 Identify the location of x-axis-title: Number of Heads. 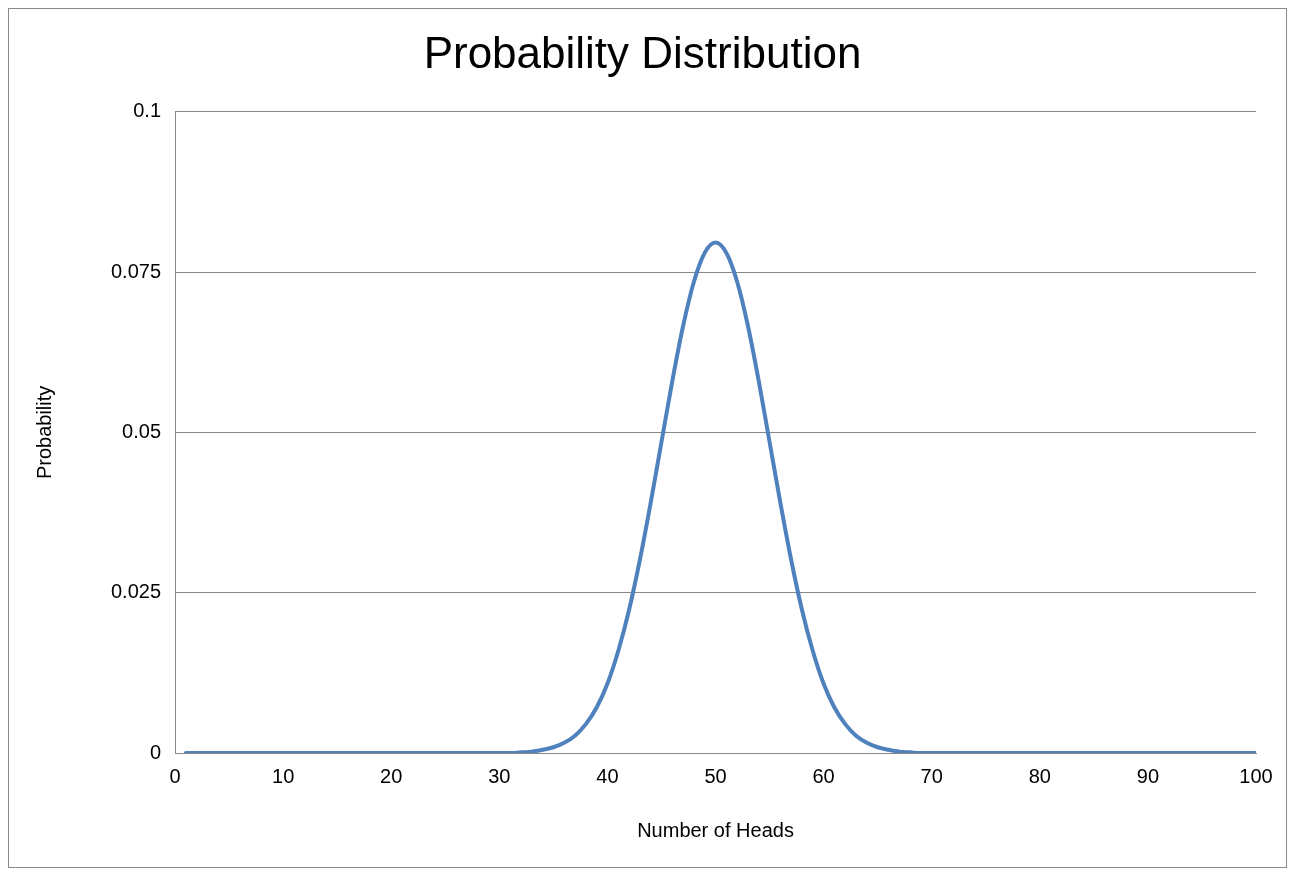
(715, 829).